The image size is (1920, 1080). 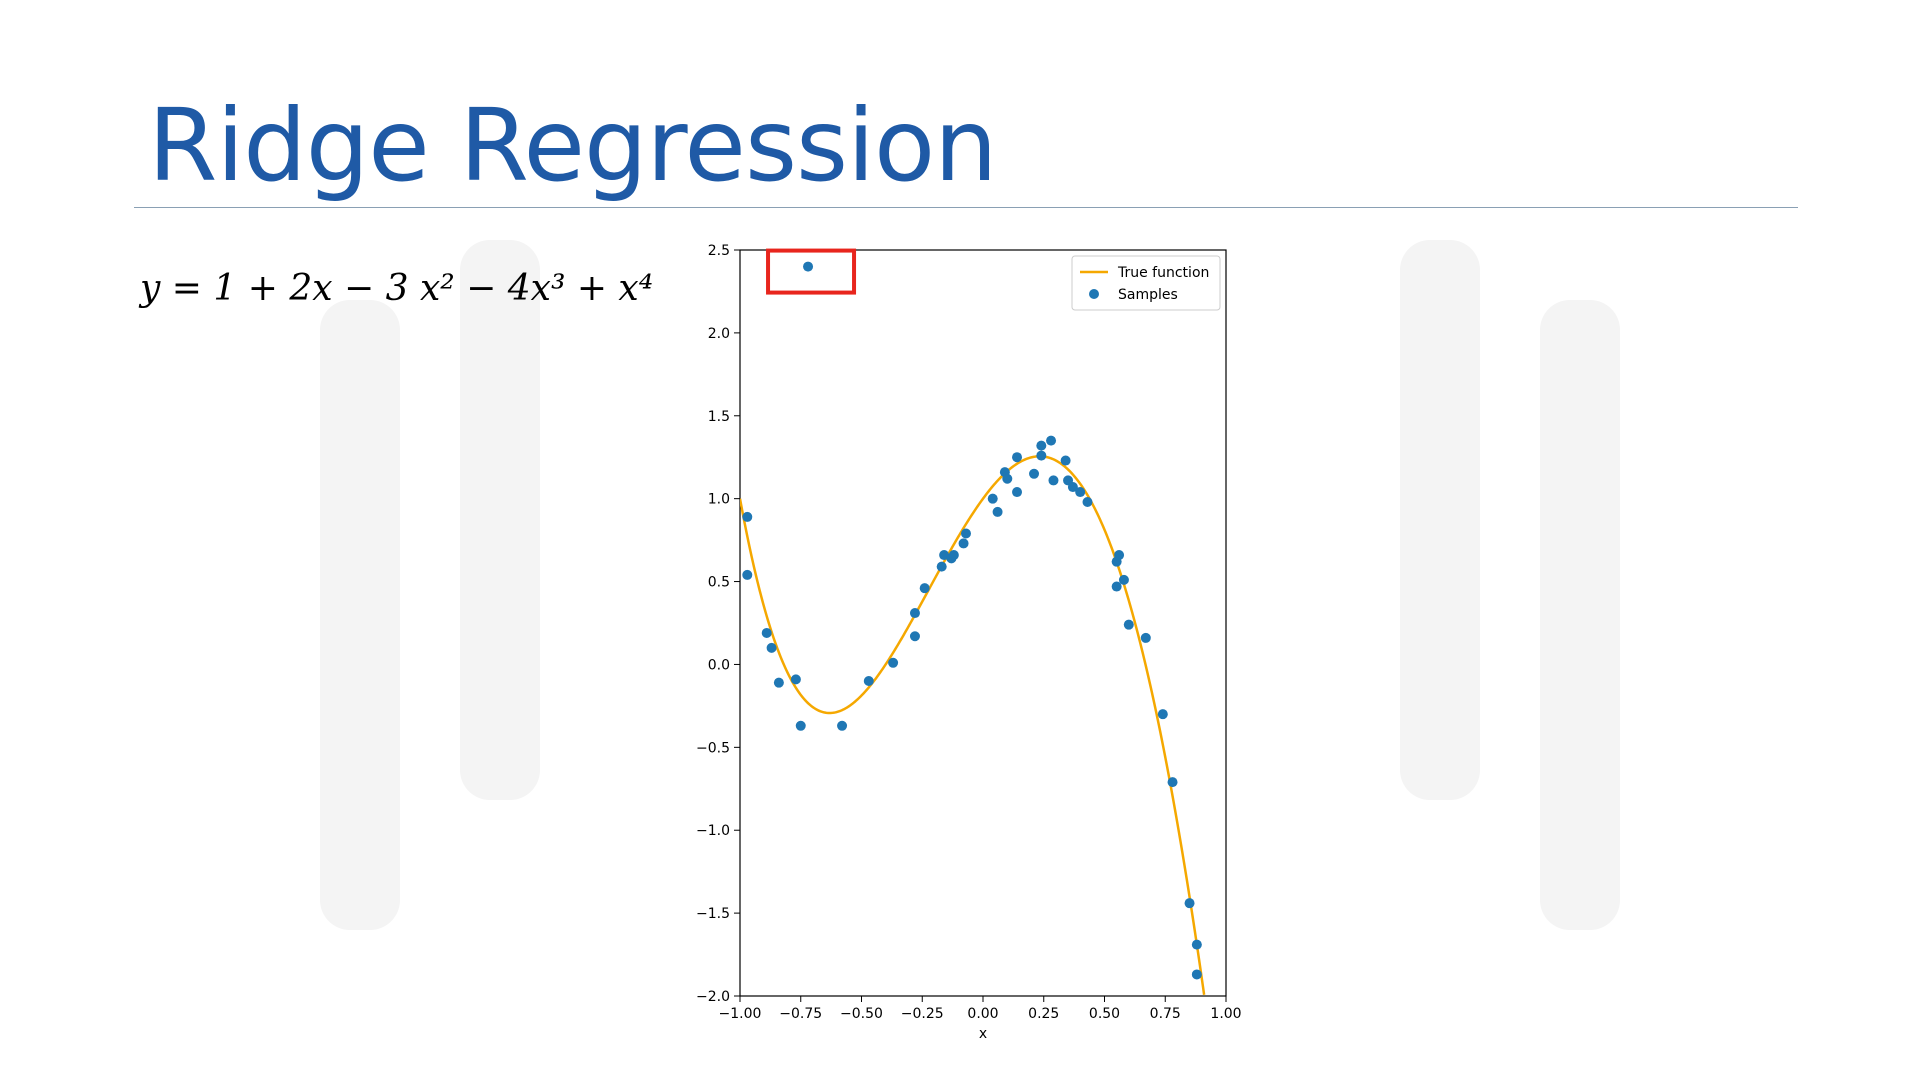 I want to click on x-tick-label: −0.50, so click(x=861, y=1014).